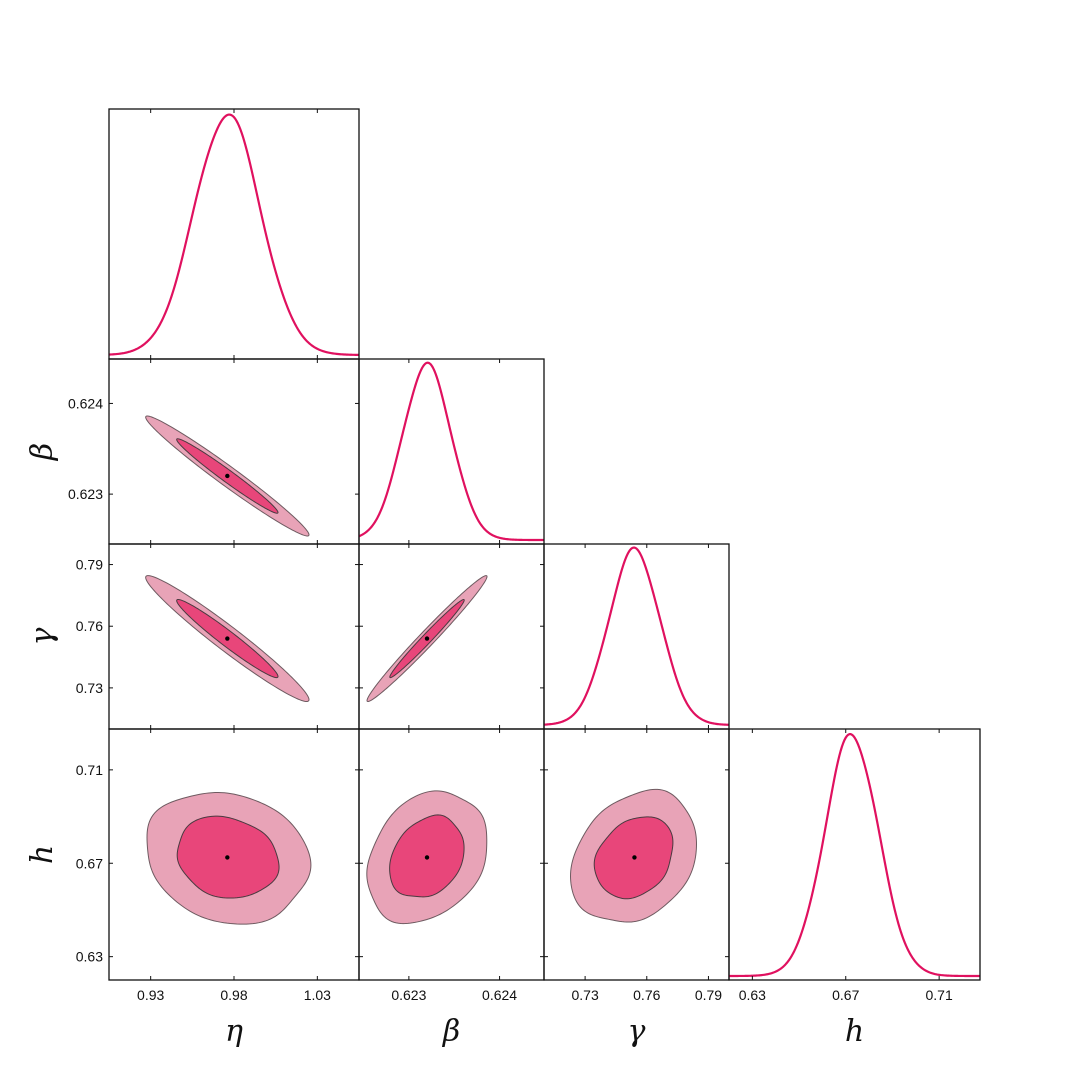 This screenshot has height=1089, width=1089. Describe the element at coordinates (854, 1031) in the screenshot. I see `x-axis-label-h: h` at that location.